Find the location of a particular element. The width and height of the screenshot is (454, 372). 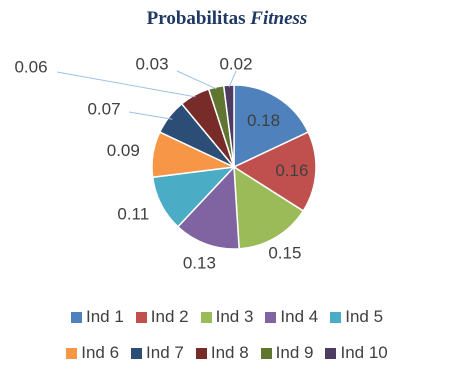

legend-item-4: Ind 4 is located at coordinates (291, 317).